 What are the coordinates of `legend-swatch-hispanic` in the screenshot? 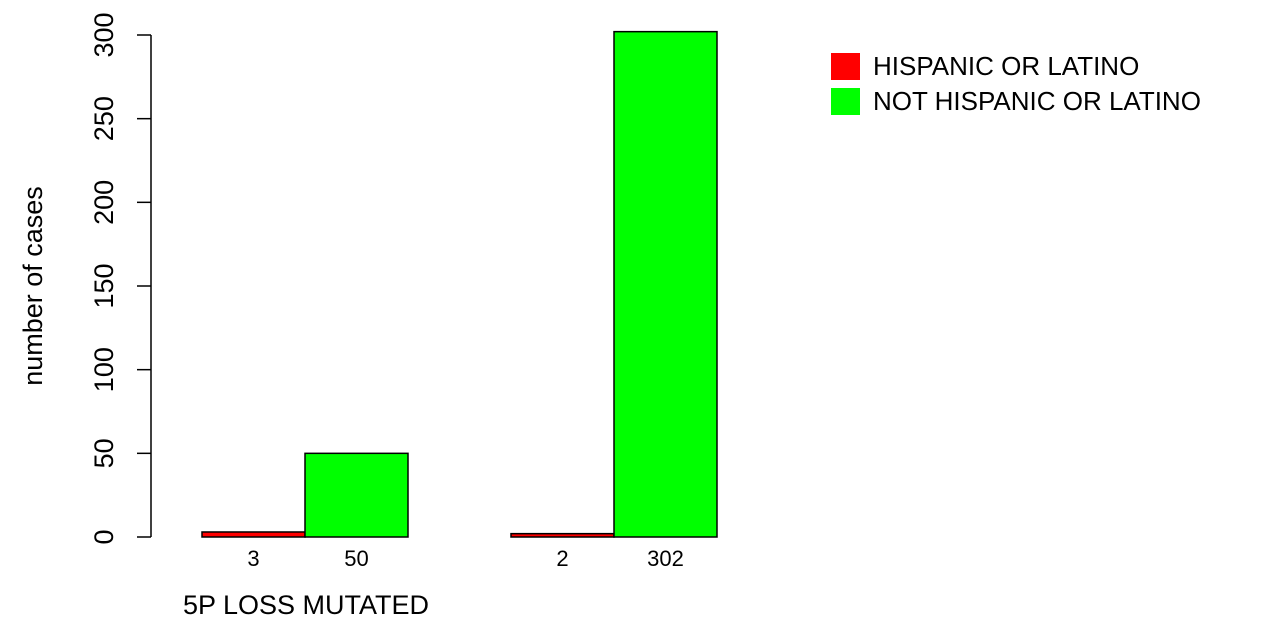 It's located at (845, 66).